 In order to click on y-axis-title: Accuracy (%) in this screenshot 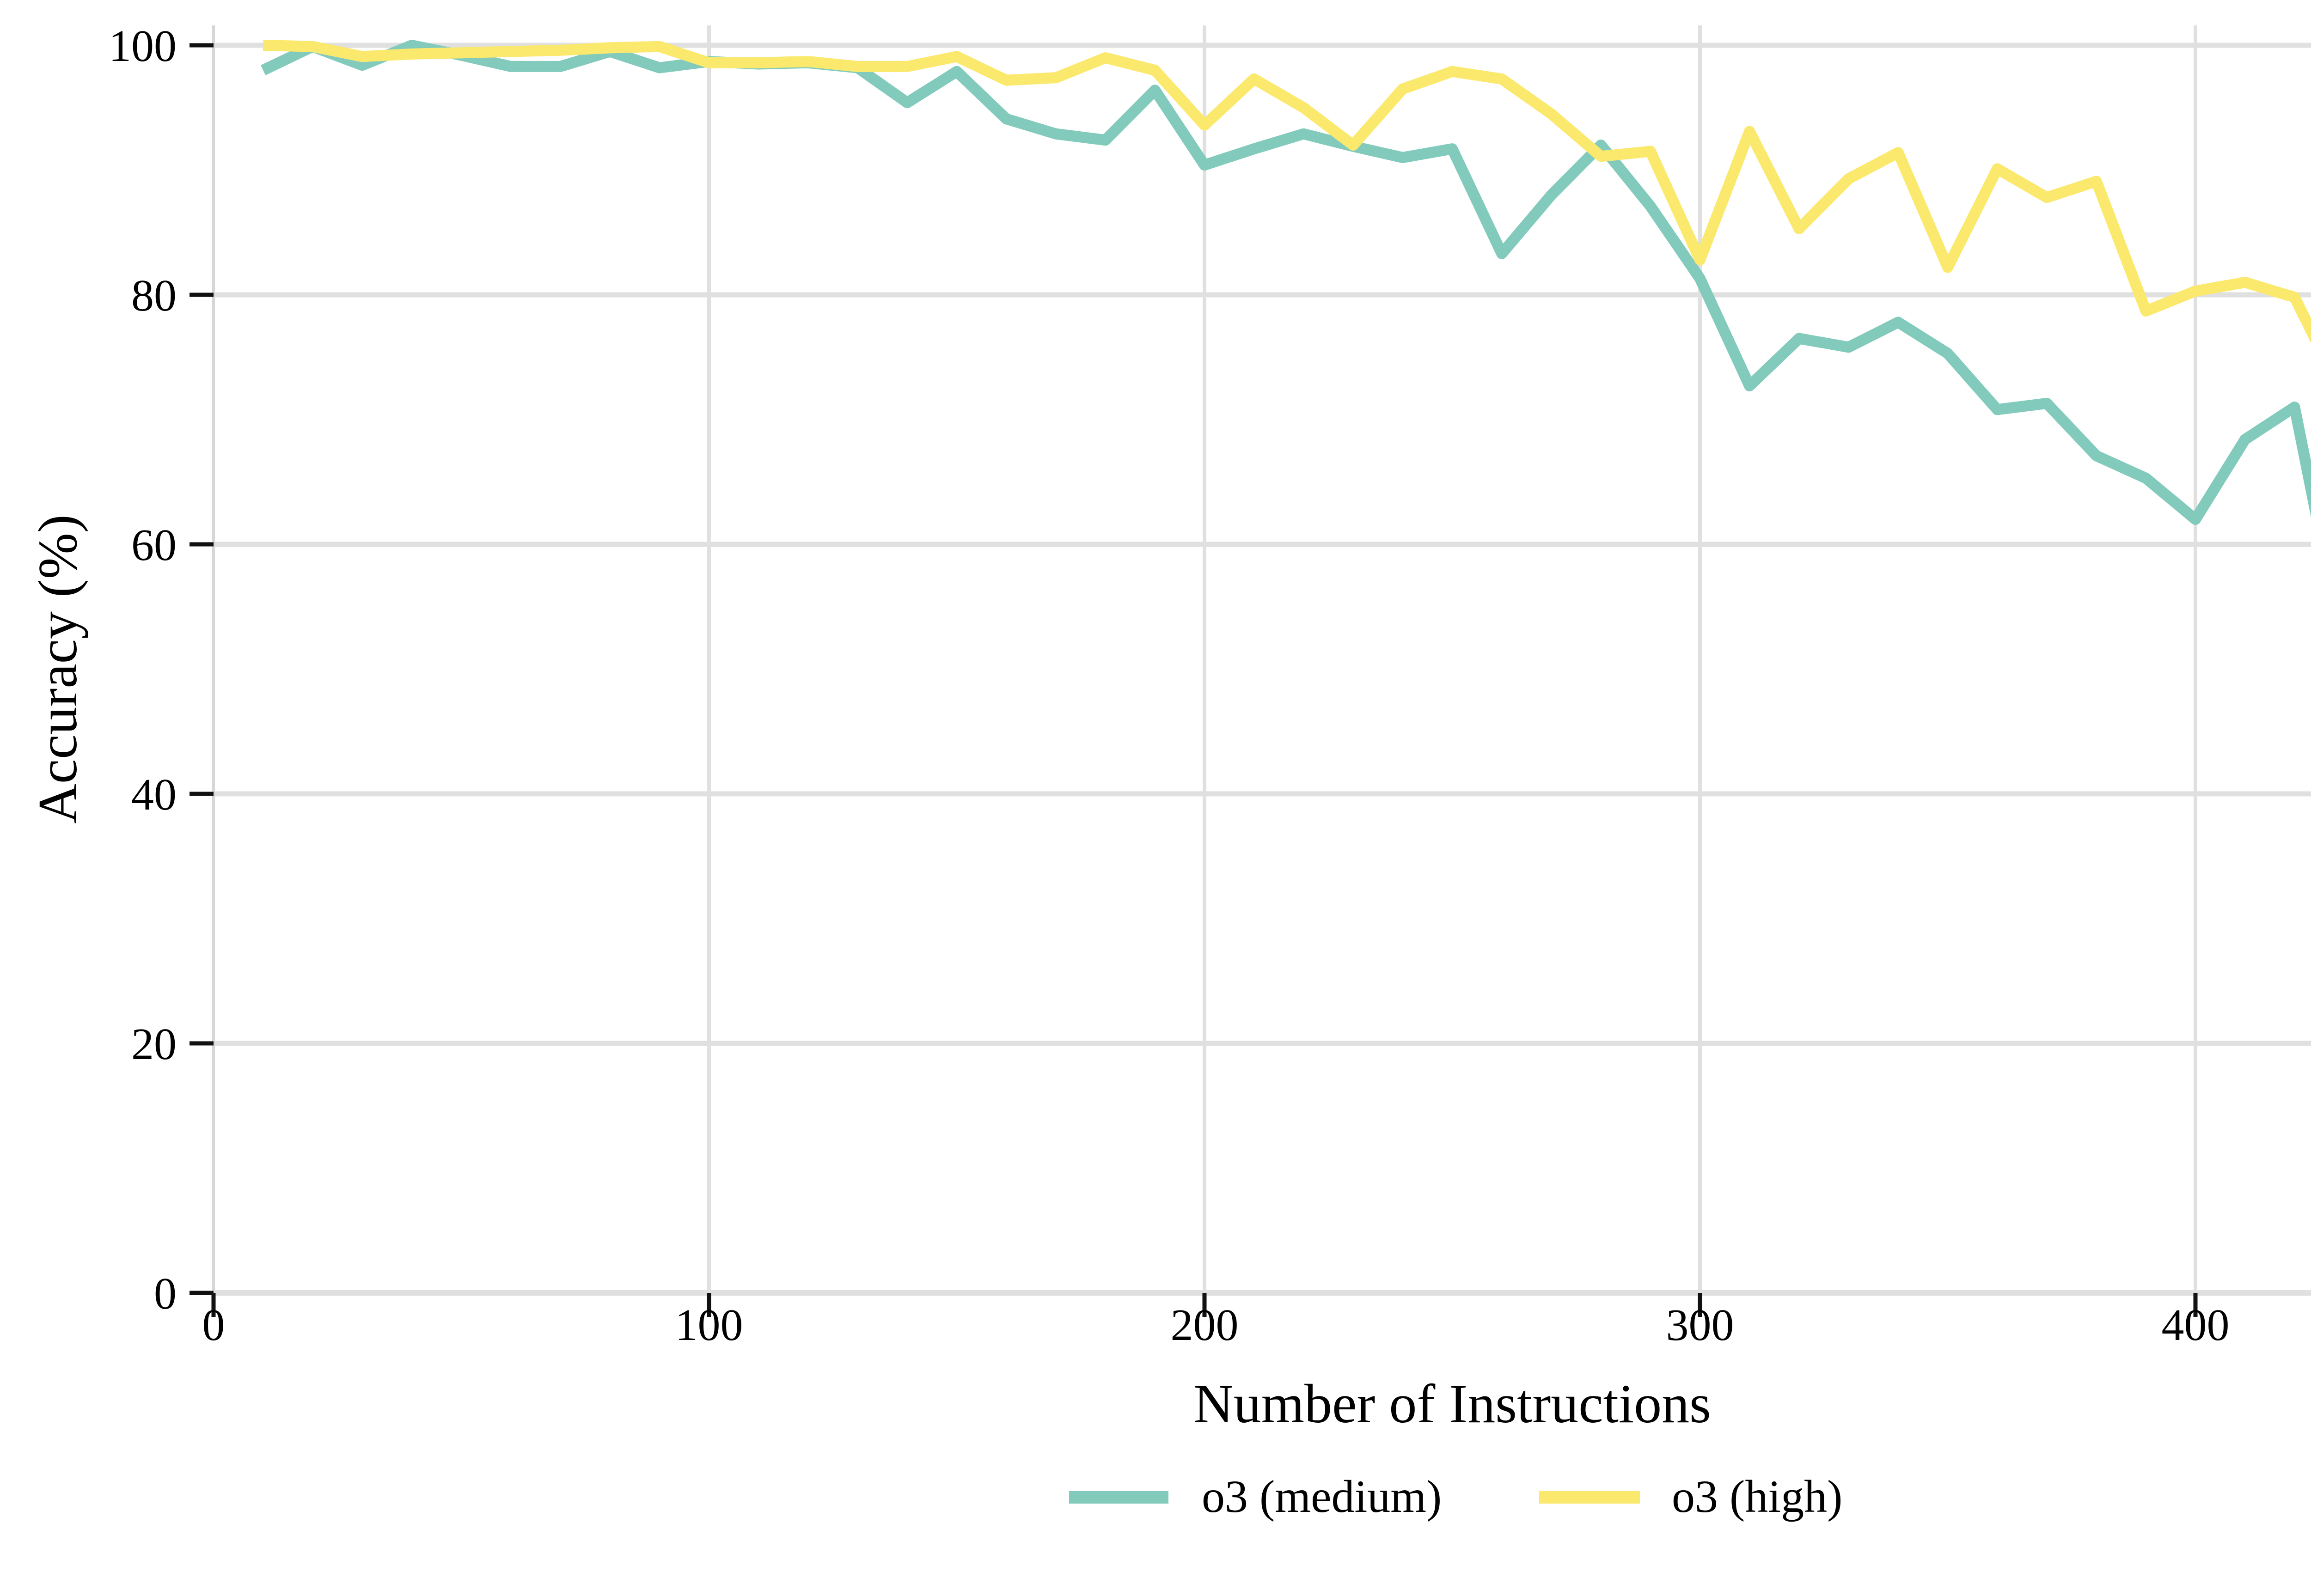, I will do `click(57, 669)`.